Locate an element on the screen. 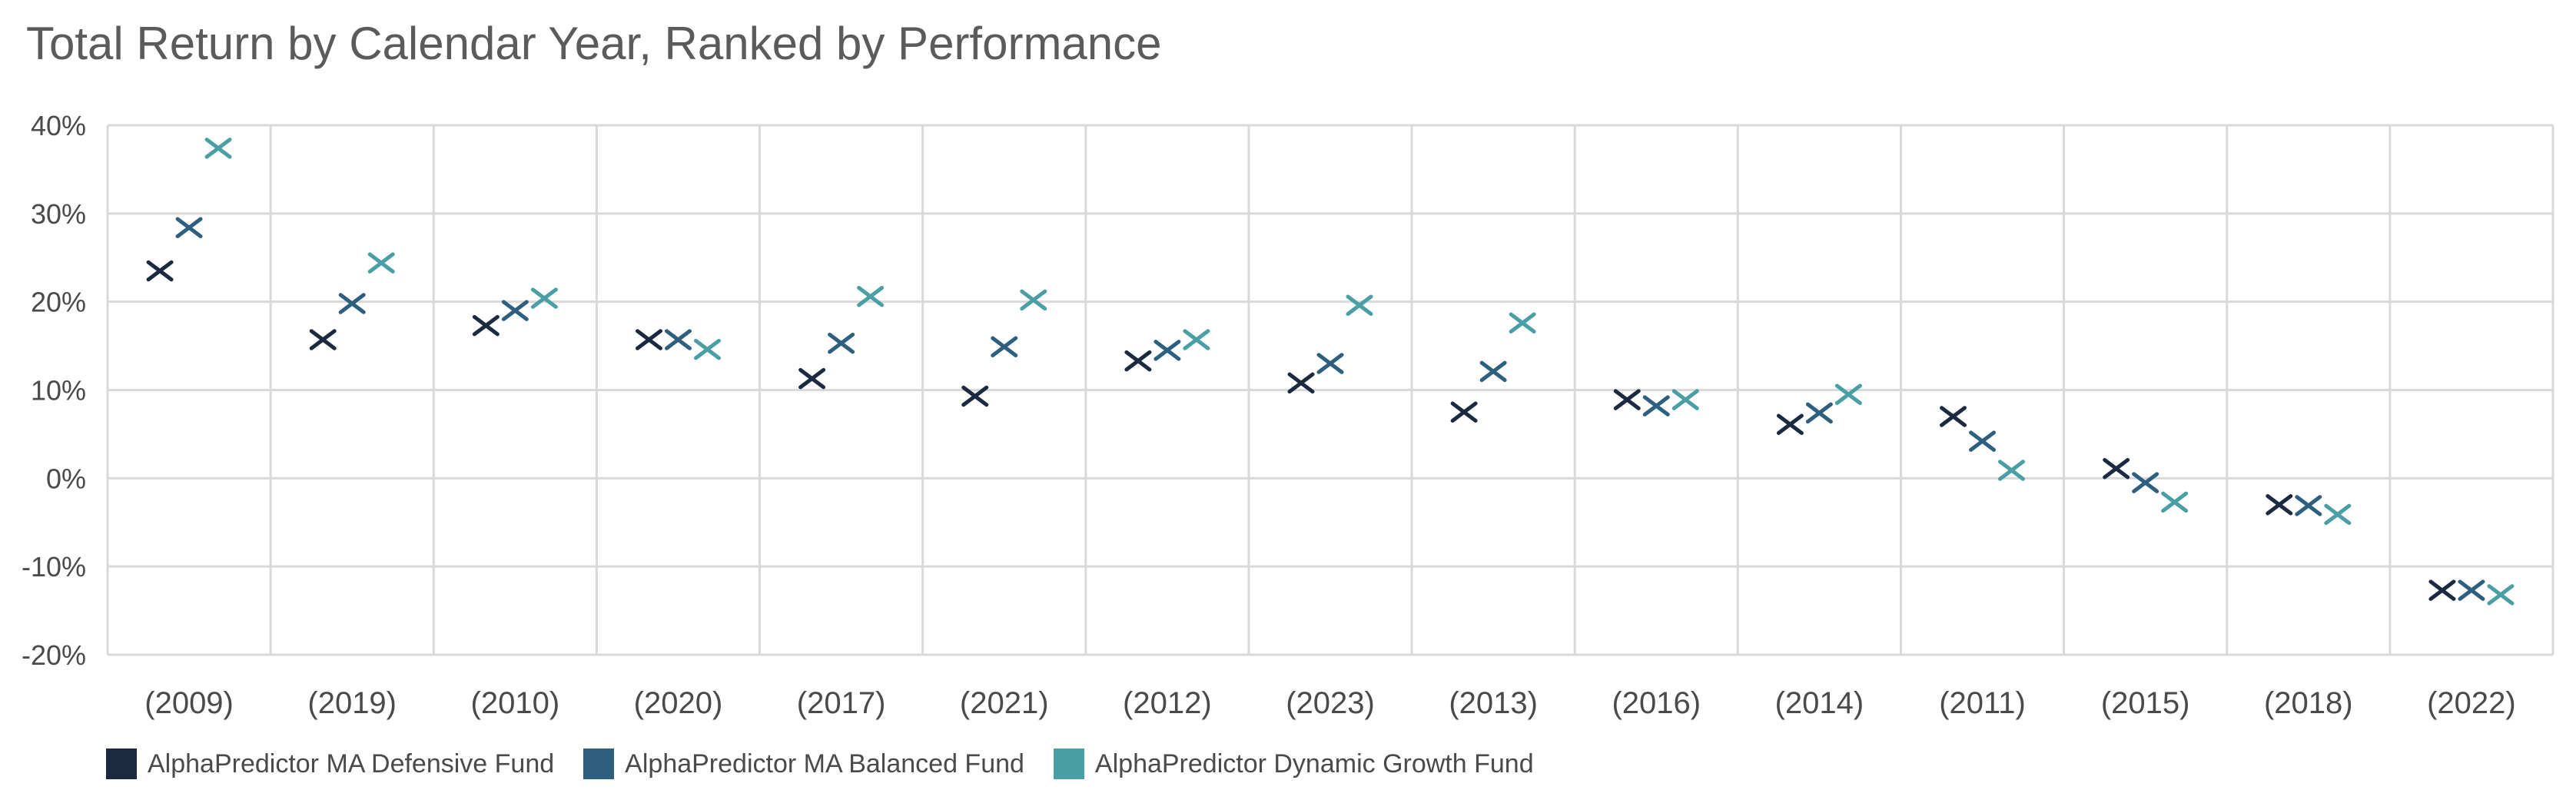 The image size is (2576, 790). legend-item-defensive: AlphaPredictor MA Defensive Fund is located at coordinates (330, 764).